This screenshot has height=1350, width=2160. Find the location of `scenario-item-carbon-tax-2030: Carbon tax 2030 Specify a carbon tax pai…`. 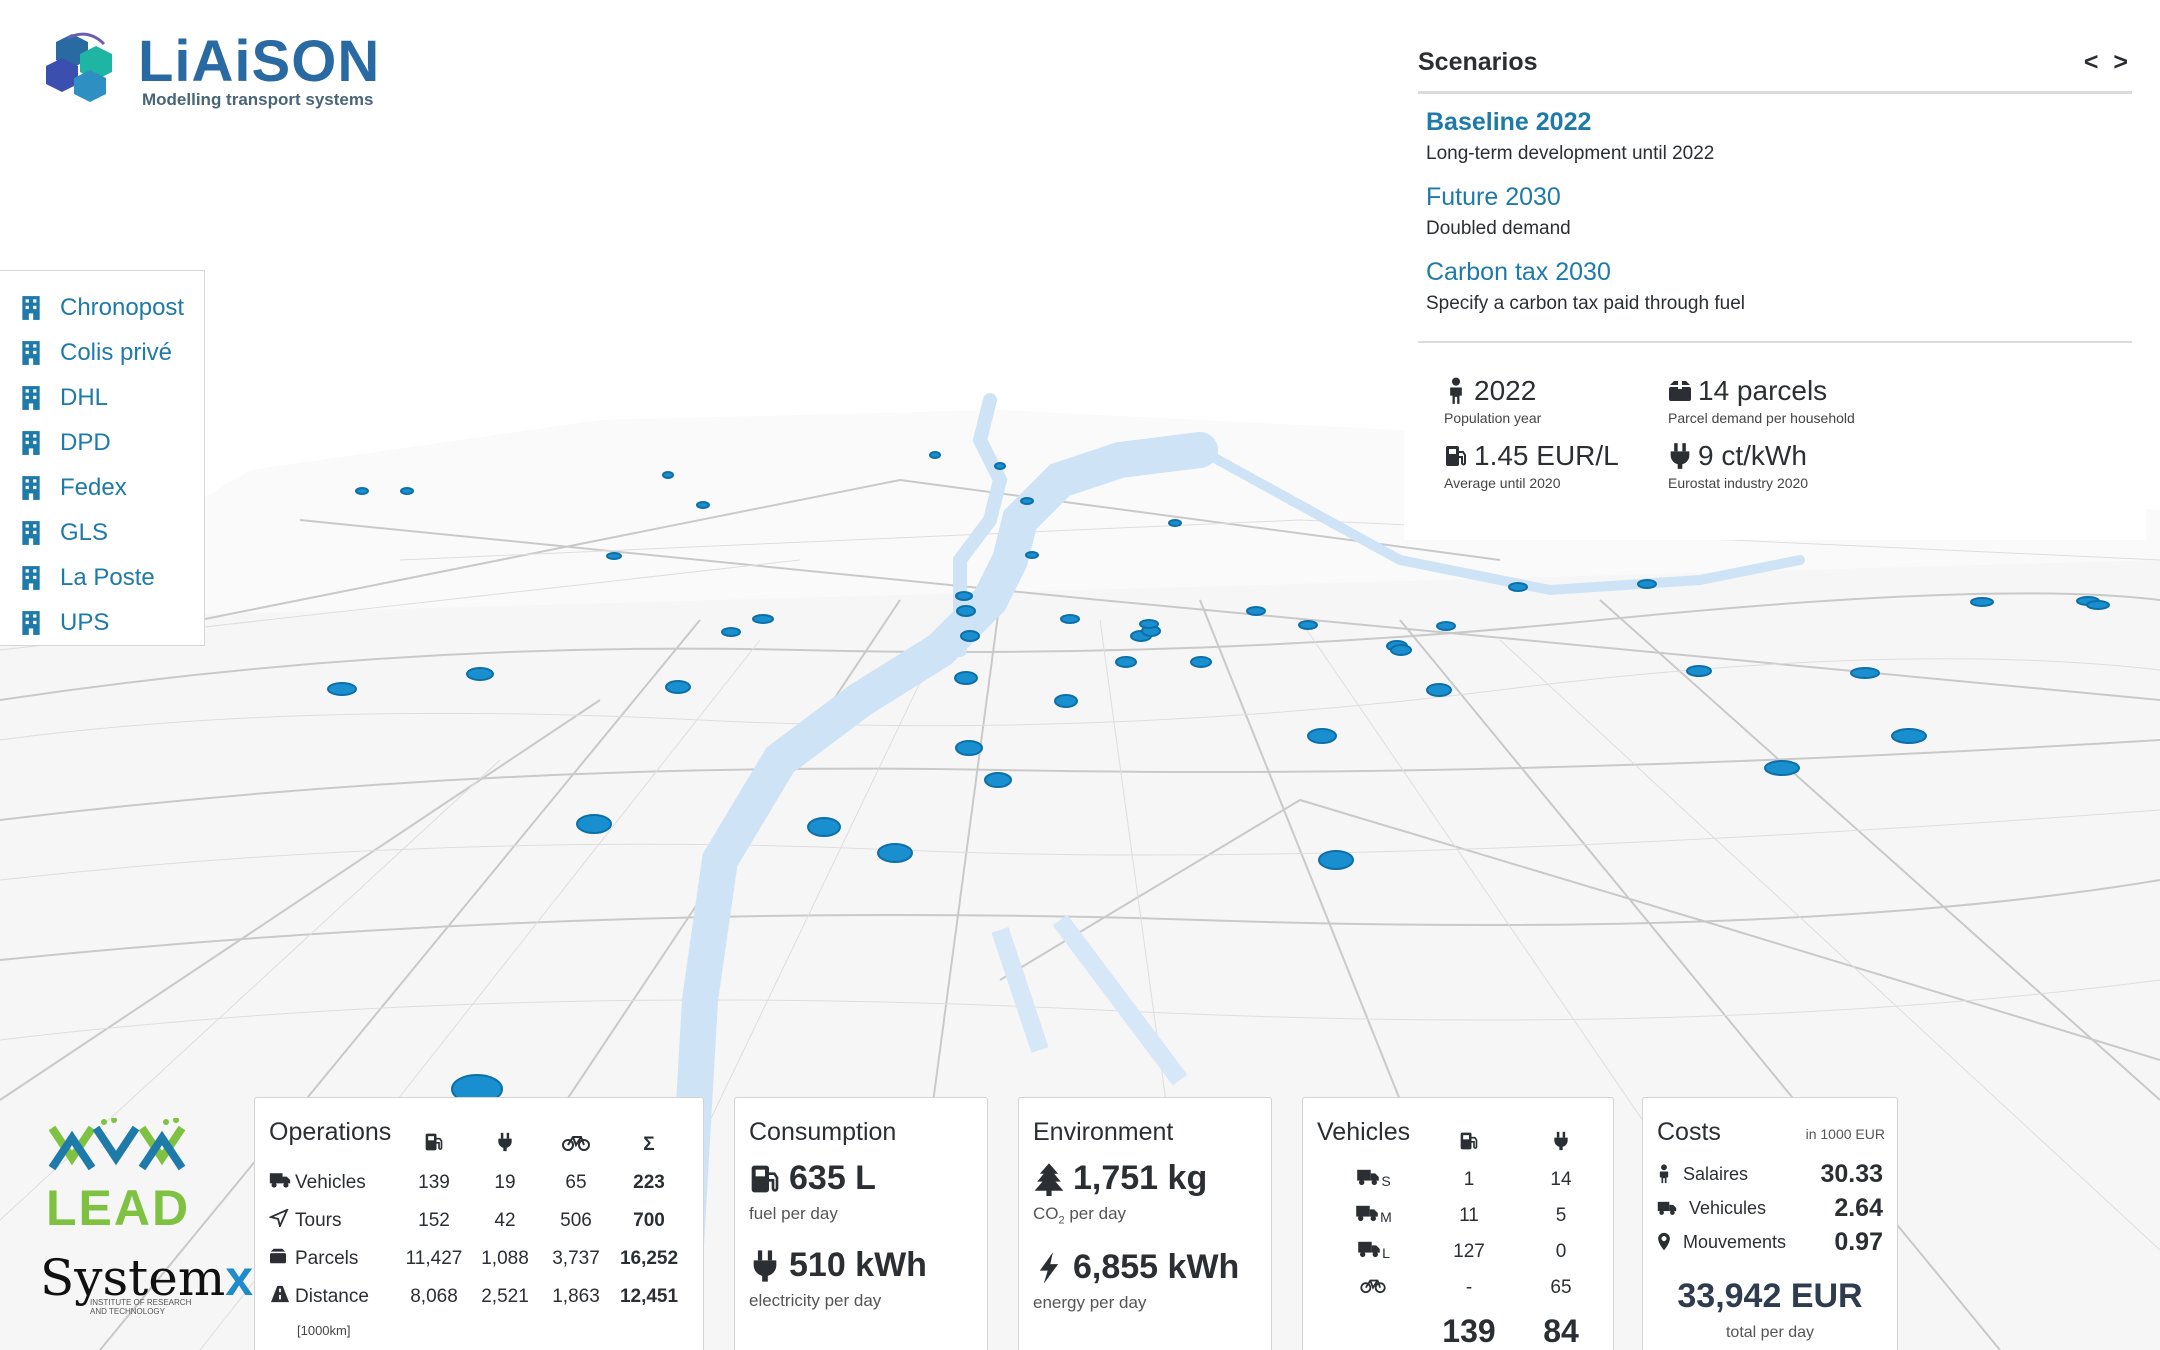

scenario-item-carbon-tax-2030: Carbon tax 2030 Specify a carbon tax pai… is located at coordinates (1779, 286).